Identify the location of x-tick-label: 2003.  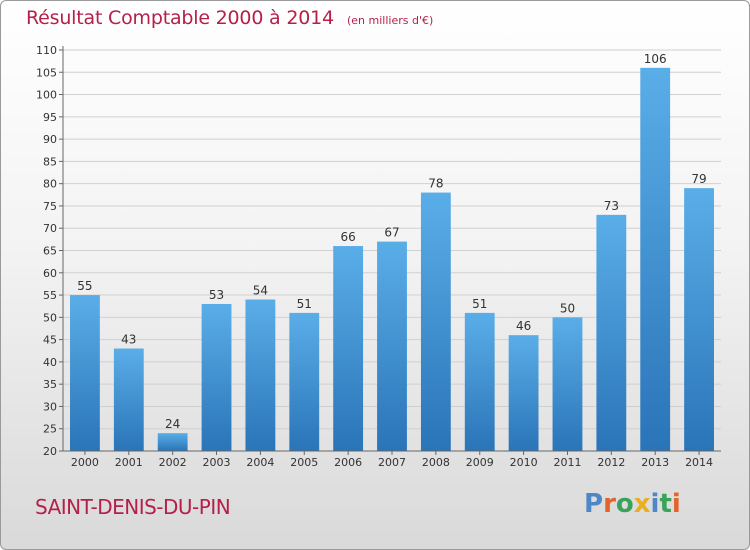
(217, 462).